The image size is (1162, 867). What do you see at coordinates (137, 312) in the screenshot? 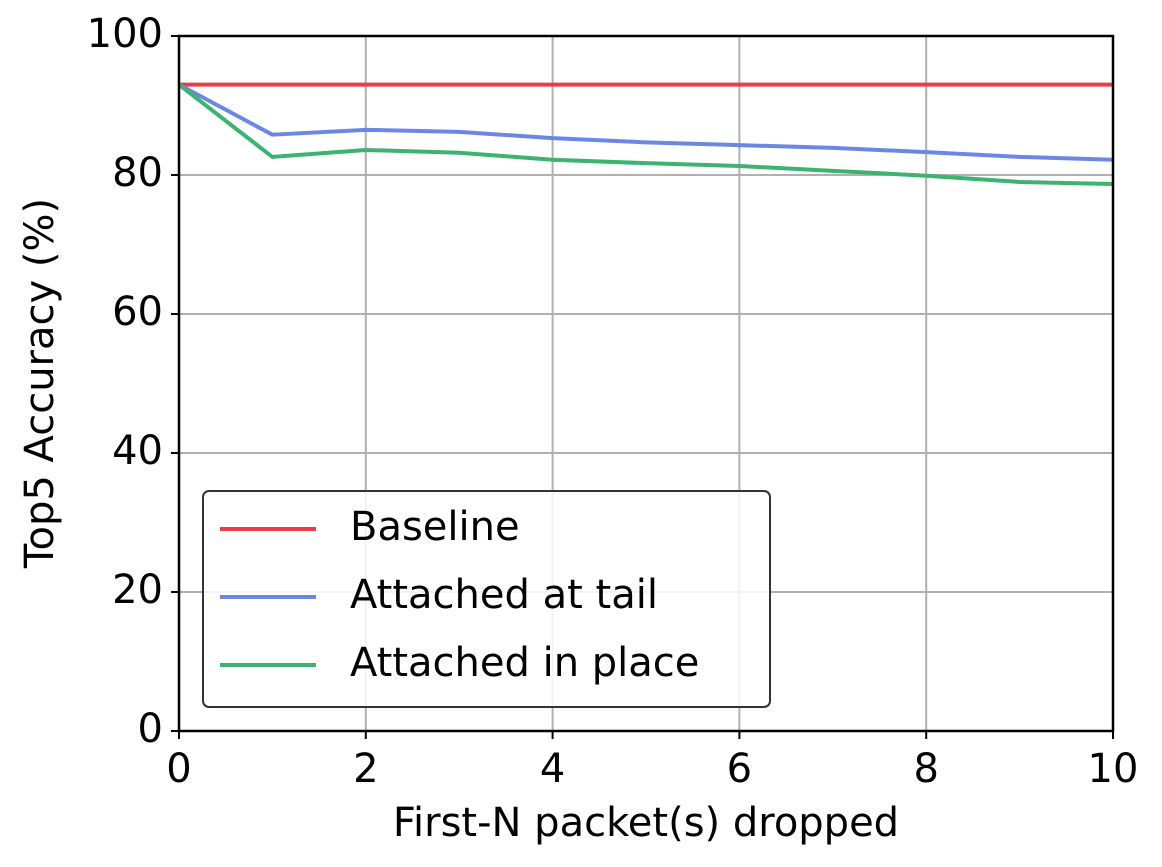
I see `y-tick-label: 60` at bounding box center [137, 312].